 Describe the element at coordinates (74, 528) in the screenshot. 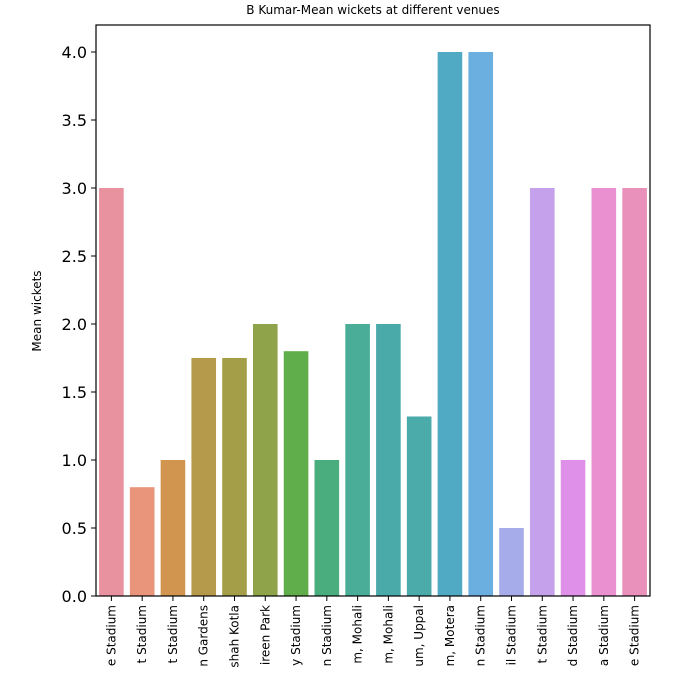

I see `y-tick-label: 0.5` at that location.